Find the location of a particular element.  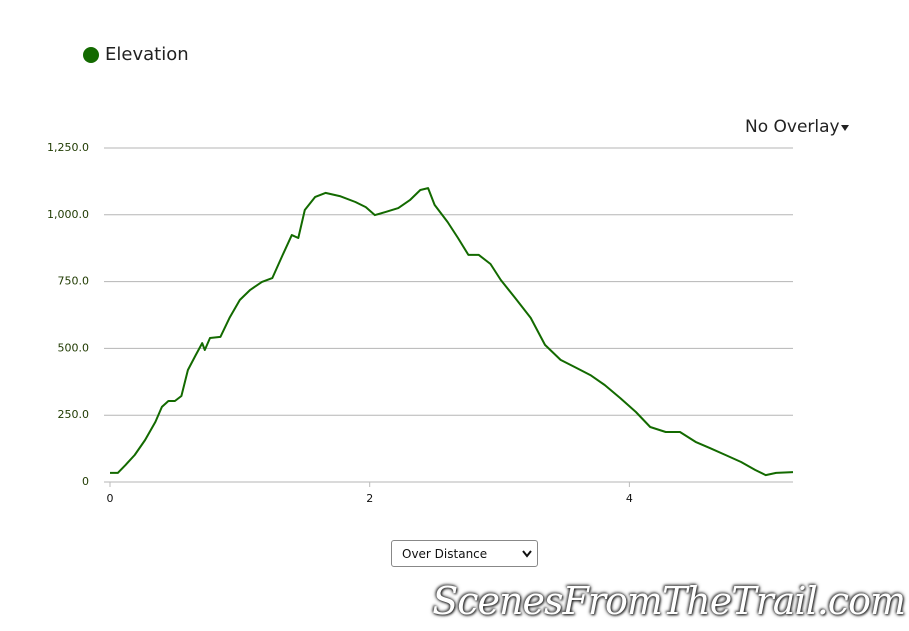

watermark: ScenesFromTheTrail.com is located at coordinates (669, 601).